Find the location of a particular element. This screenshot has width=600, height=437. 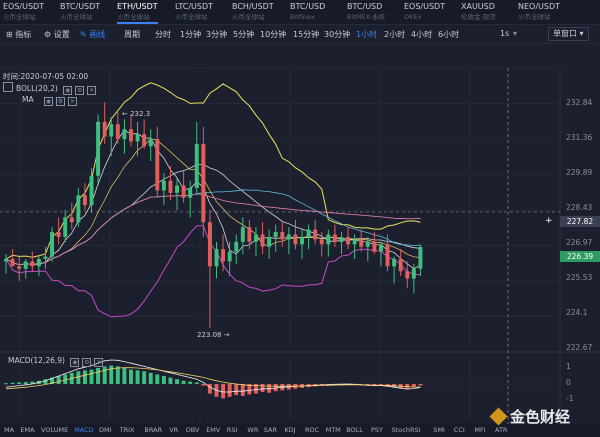

legend-swatch is located at coordinates (8, 87).